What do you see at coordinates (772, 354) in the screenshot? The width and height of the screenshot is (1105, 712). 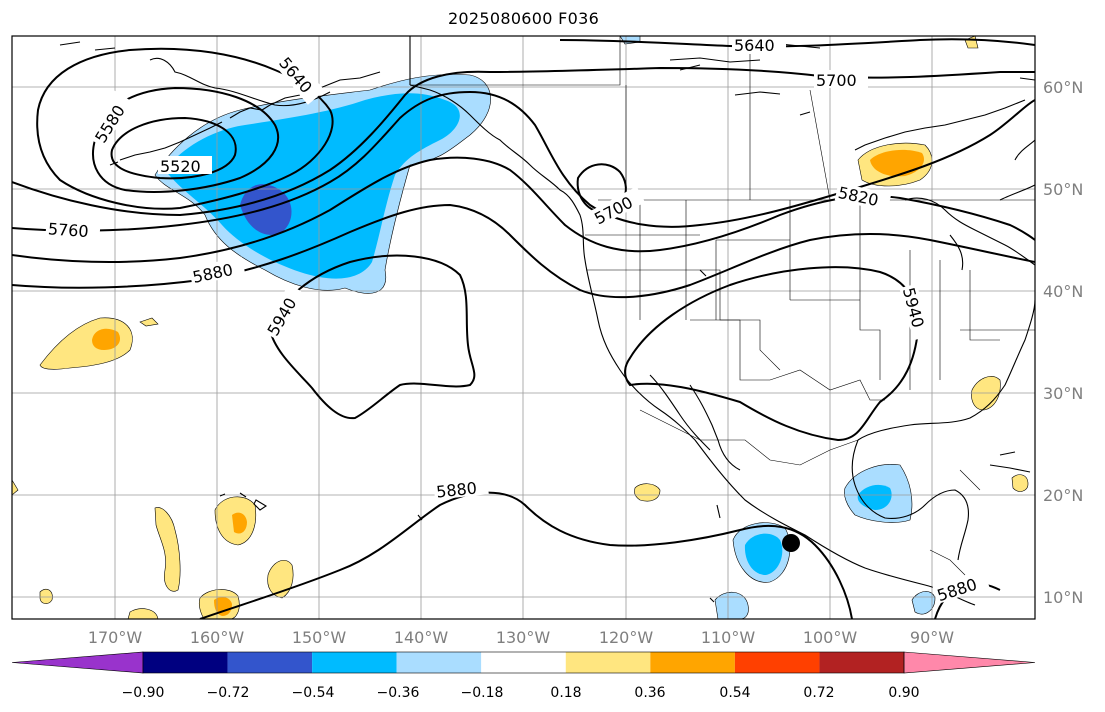 I see `contour-5940b` at bounding box center [772, 354].